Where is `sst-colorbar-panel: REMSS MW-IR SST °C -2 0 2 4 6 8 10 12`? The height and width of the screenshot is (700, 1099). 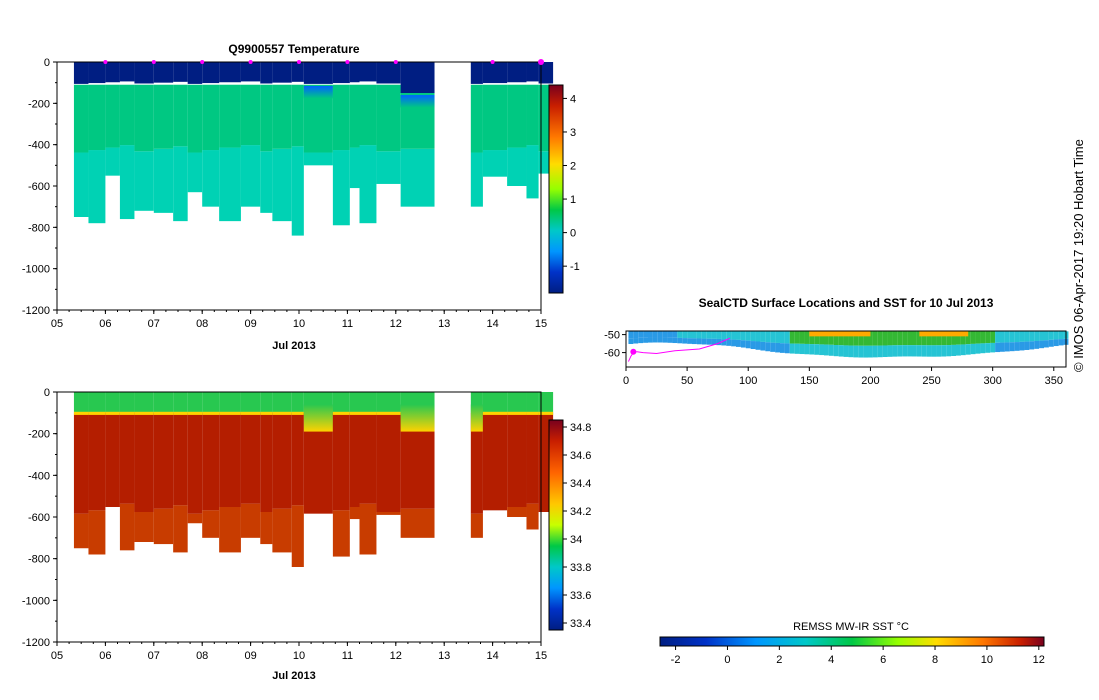 sst-colorbar-panel: REMSS MW-IR SST °C -2 0 2 4 6 8 10 12 is located at coordinates (852, 643).